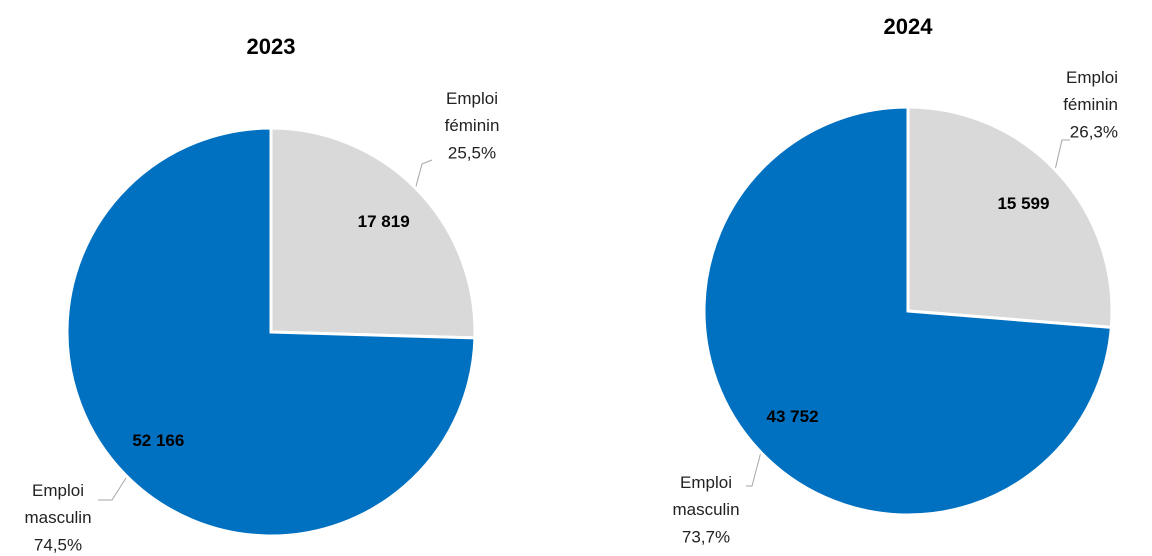  I want to click on chart-title: 2024, so click(909, 26).